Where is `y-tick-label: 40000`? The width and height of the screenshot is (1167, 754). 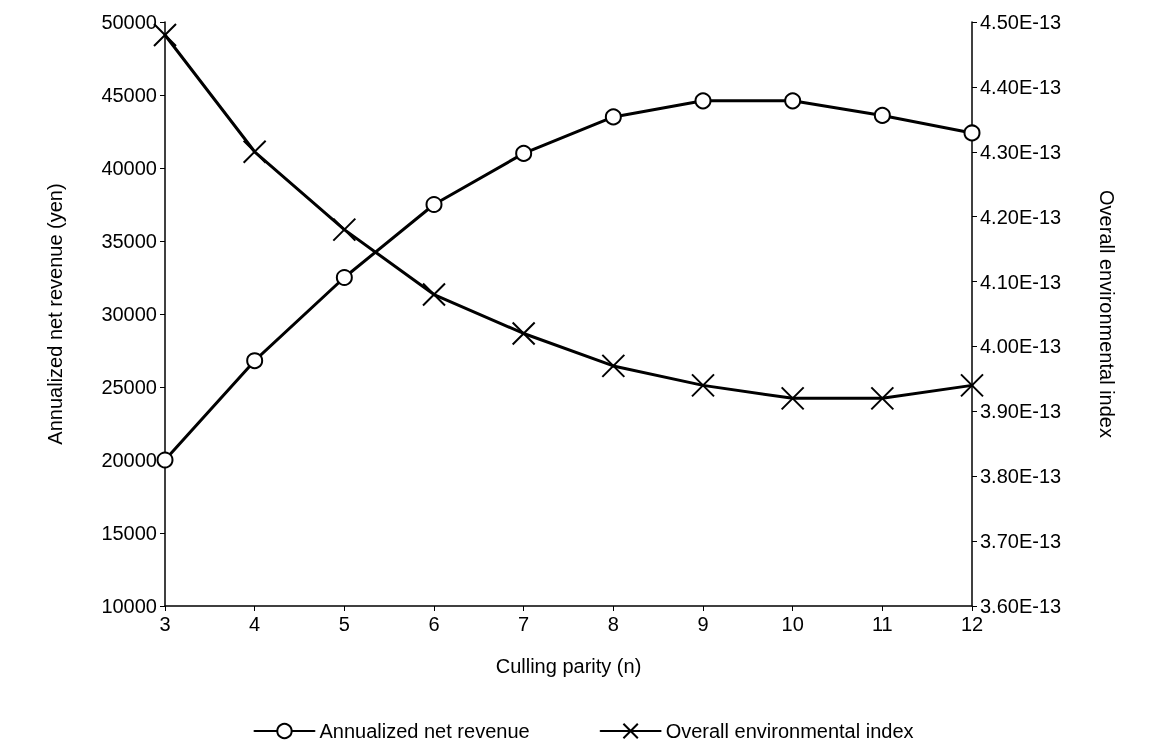 y-tick-label: 40000 is located at coordinates (129, 168).